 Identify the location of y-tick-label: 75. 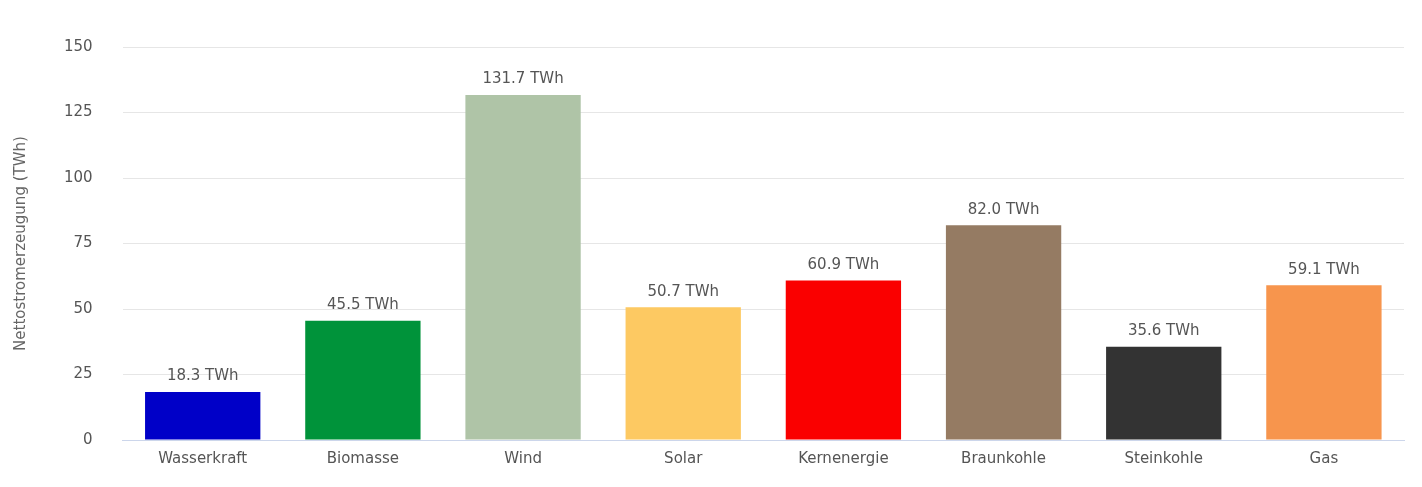
(83, 242).